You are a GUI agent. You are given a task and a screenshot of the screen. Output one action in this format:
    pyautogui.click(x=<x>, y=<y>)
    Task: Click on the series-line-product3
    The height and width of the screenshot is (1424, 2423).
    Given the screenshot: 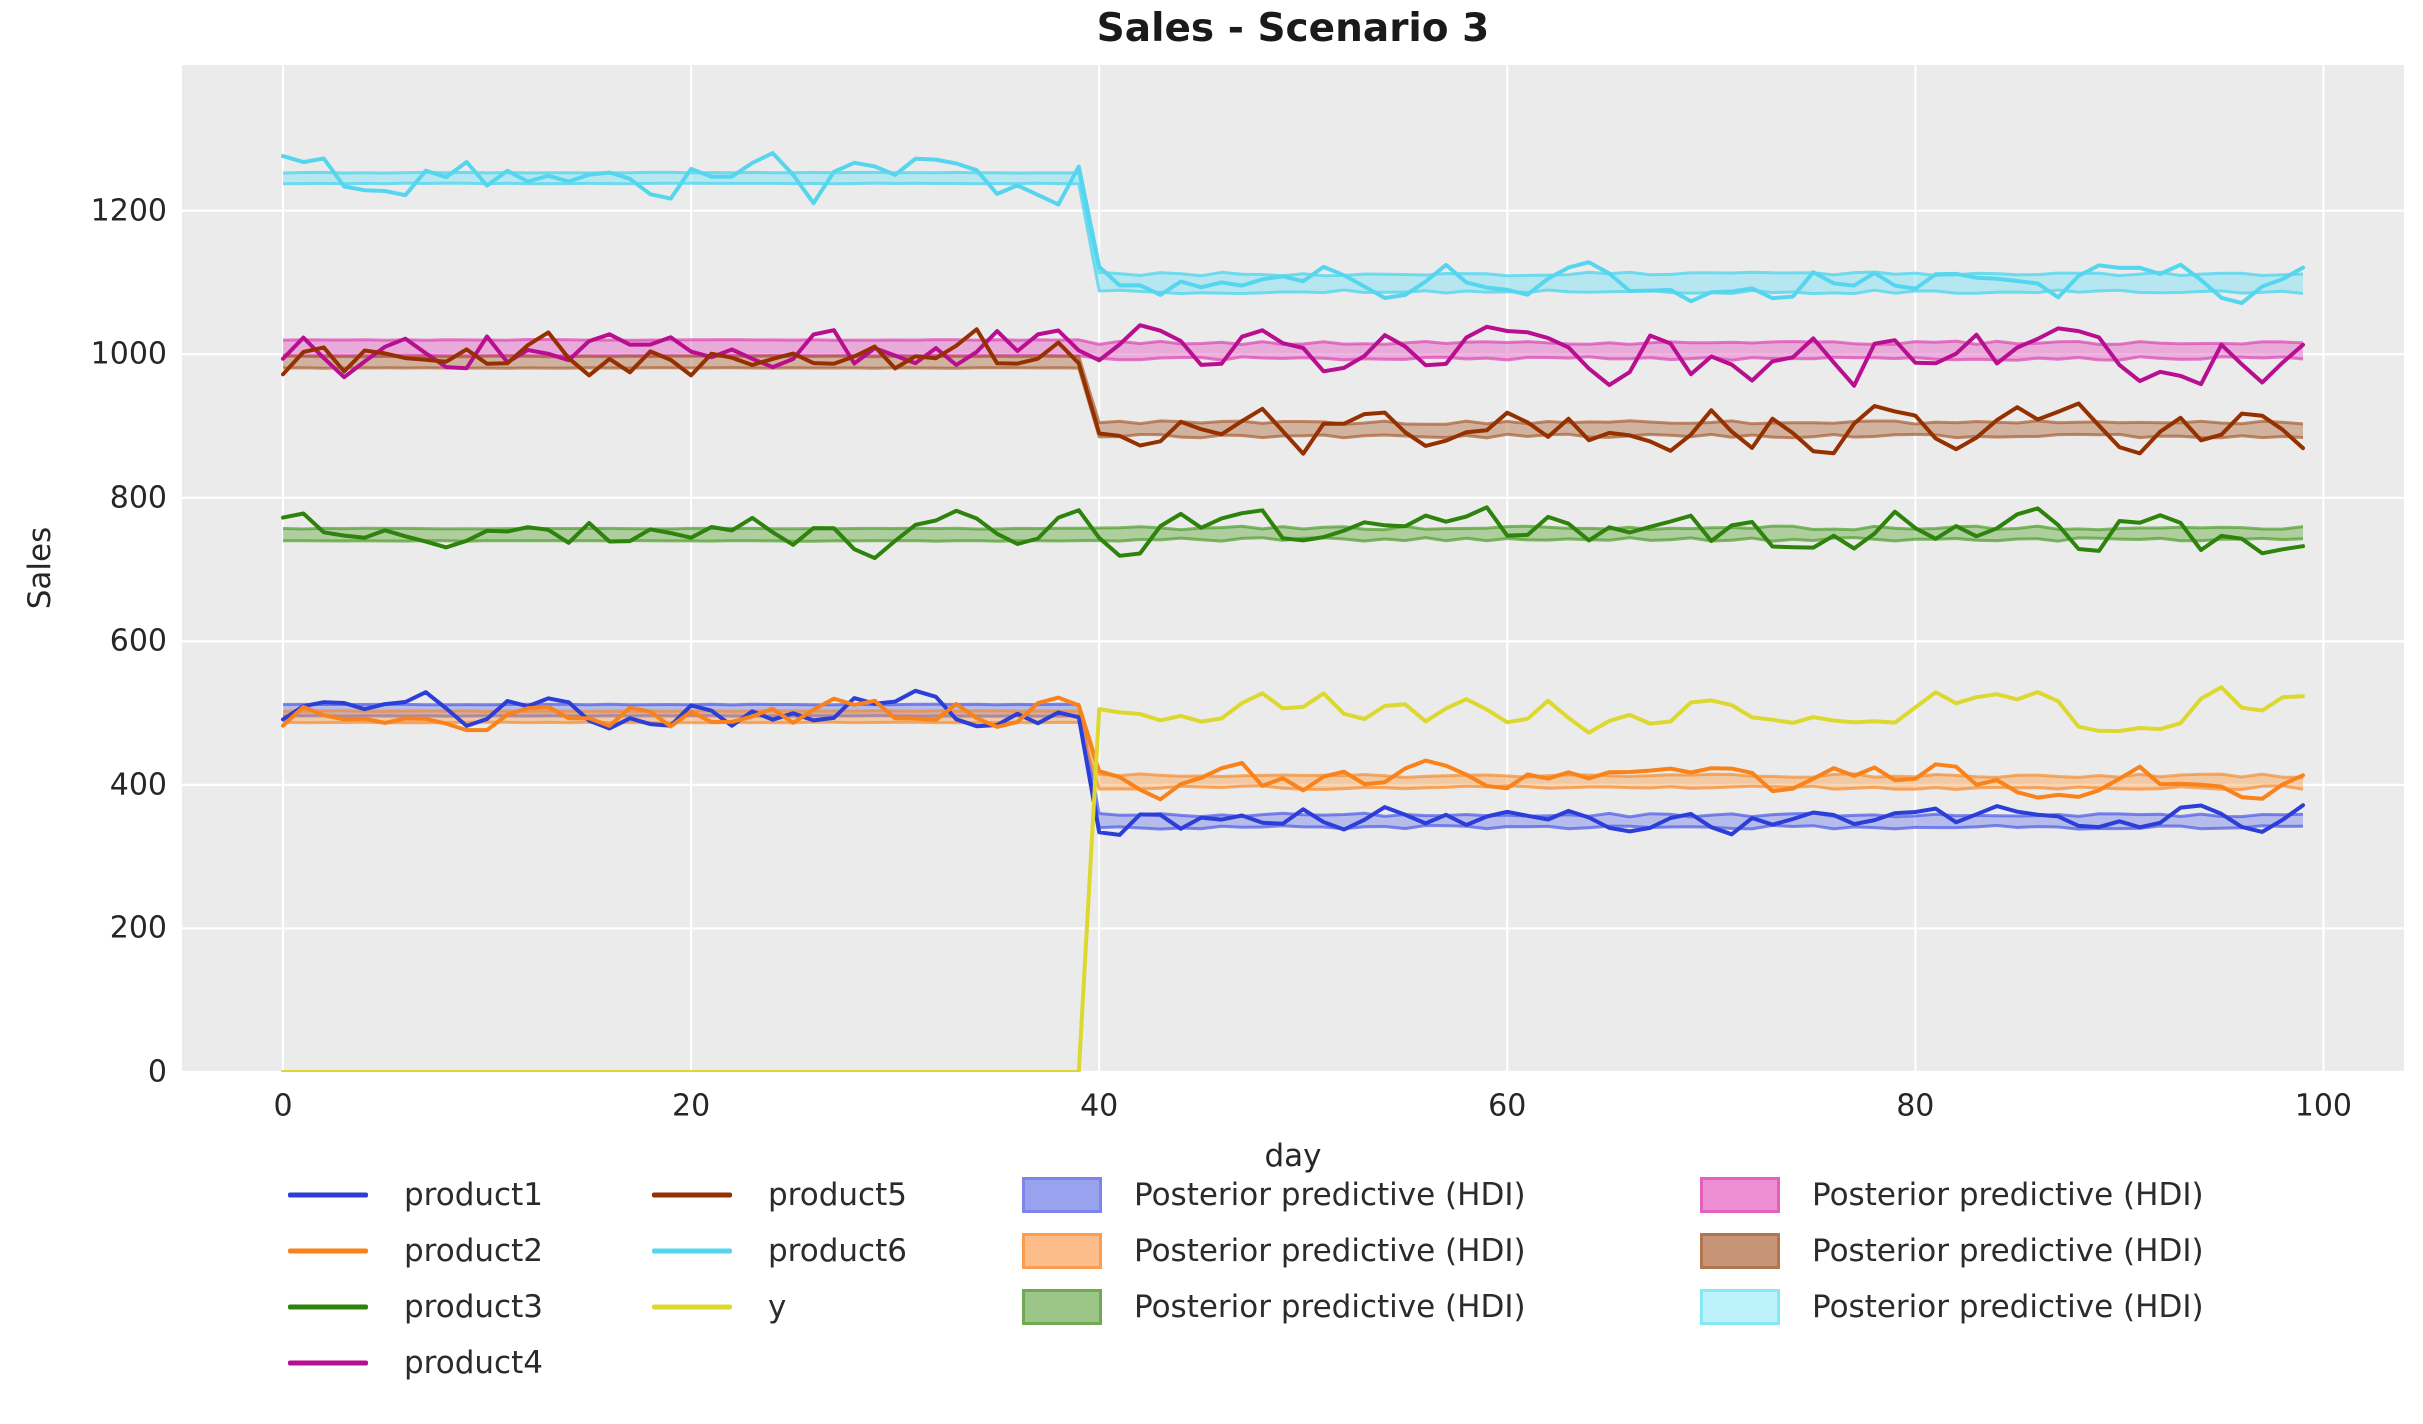 What is the action you would take?
    pyautogui.click(x=1293, y=533)
    